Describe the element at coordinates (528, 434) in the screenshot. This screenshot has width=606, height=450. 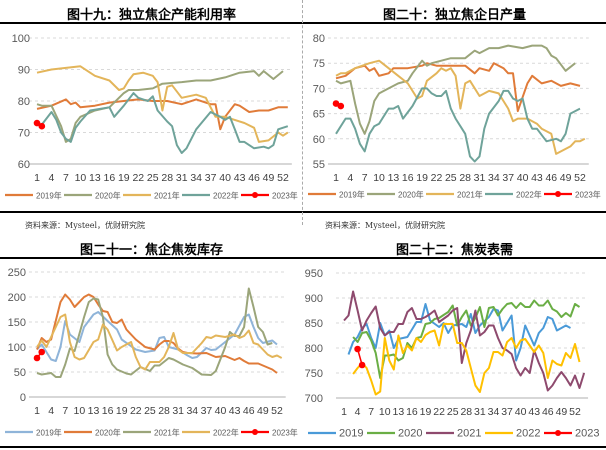
I see `legend-label: 2022` at that location.